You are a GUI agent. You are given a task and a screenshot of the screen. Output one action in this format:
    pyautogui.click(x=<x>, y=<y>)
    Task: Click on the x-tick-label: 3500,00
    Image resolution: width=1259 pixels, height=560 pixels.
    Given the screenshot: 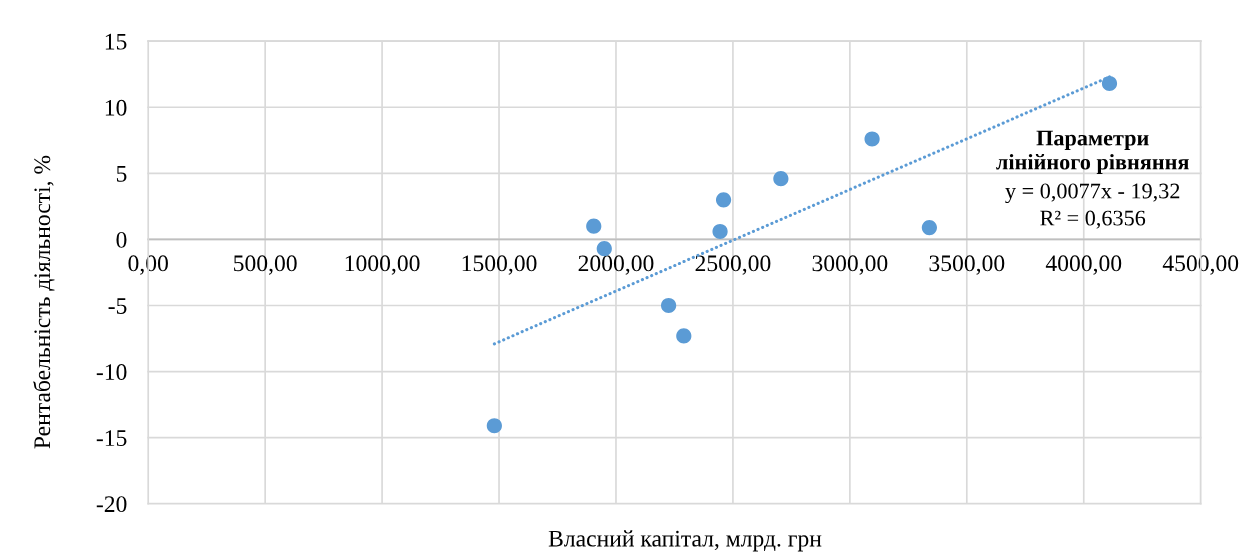 What is the action you would take?
    pyautogui.click(x=967, y=265)
    